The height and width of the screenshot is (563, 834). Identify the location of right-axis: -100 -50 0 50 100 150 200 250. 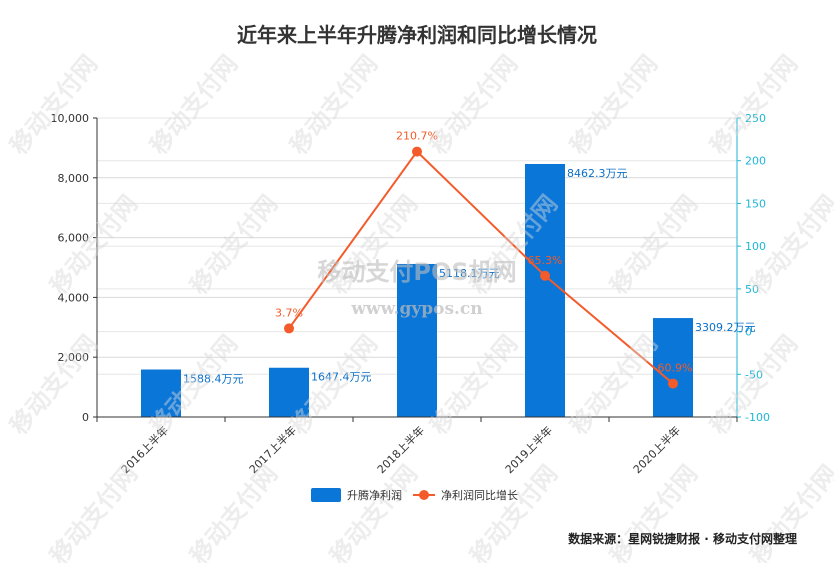
(753, 268).